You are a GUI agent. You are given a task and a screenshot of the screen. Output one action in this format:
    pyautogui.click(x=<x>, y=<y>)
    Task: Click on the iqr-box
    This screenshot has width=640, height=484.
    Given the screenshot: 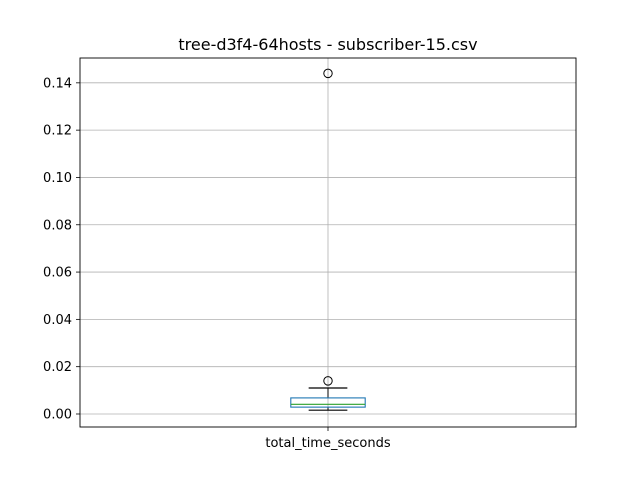 What is the action you would take?
    pyautogui.click(x=328, y=402)
    